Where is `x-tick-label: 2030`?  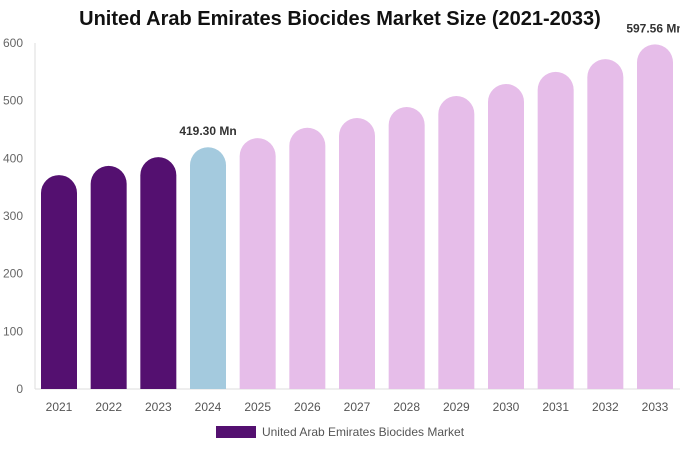
x-tick-label: 2030 is located at coordinates (506, 407).